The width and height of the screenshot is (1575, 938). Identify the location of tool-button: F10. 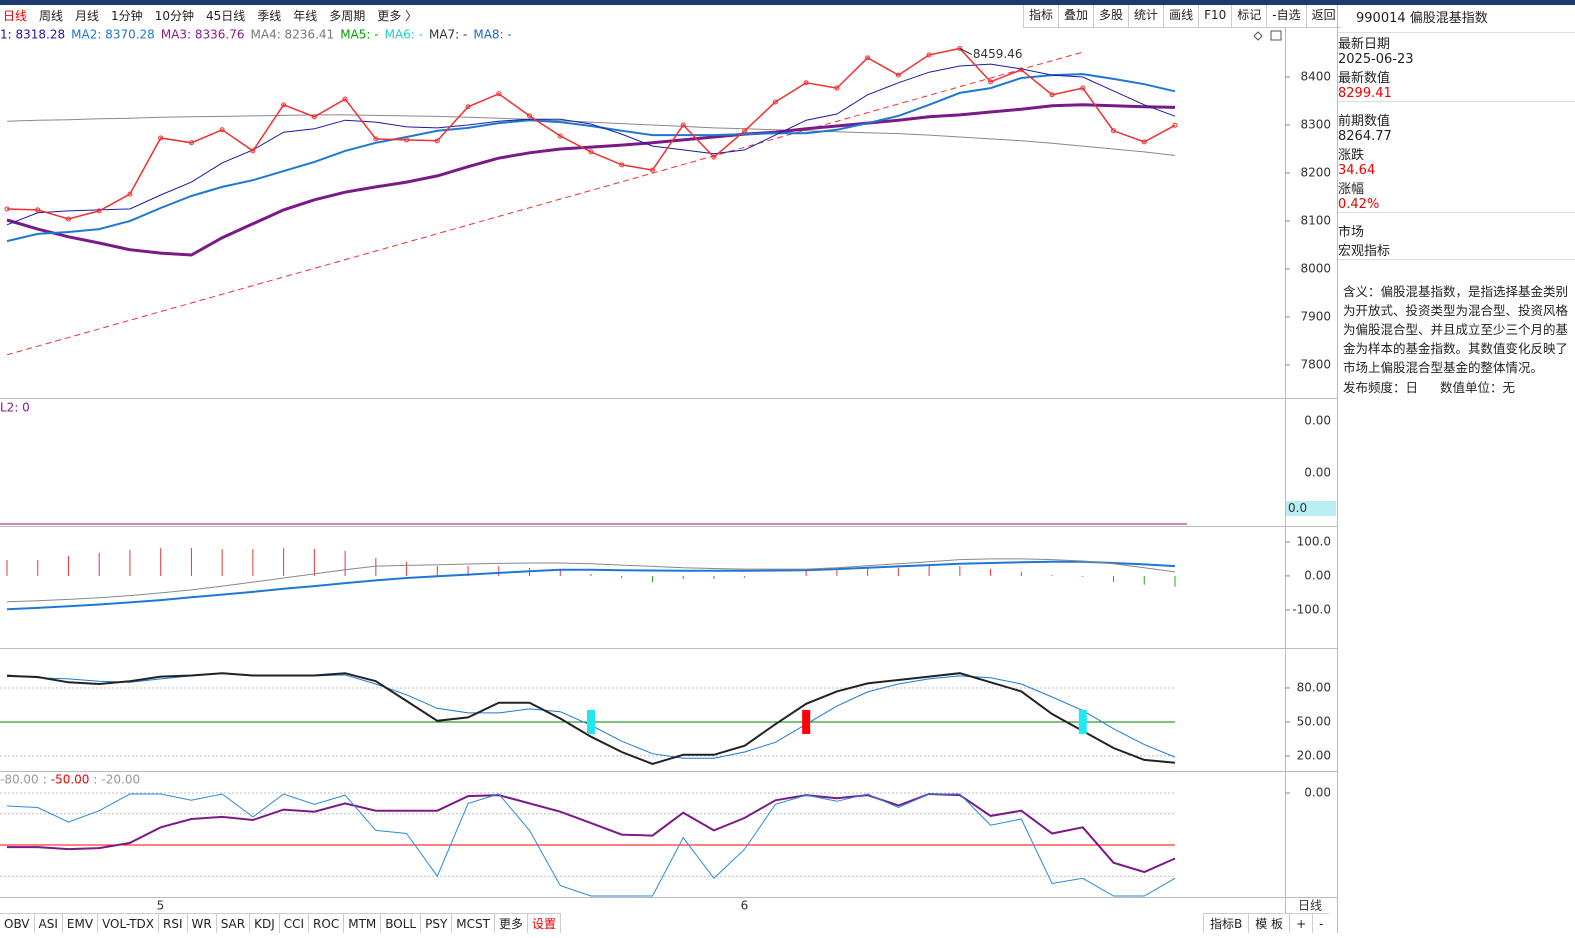
(1214, 16).